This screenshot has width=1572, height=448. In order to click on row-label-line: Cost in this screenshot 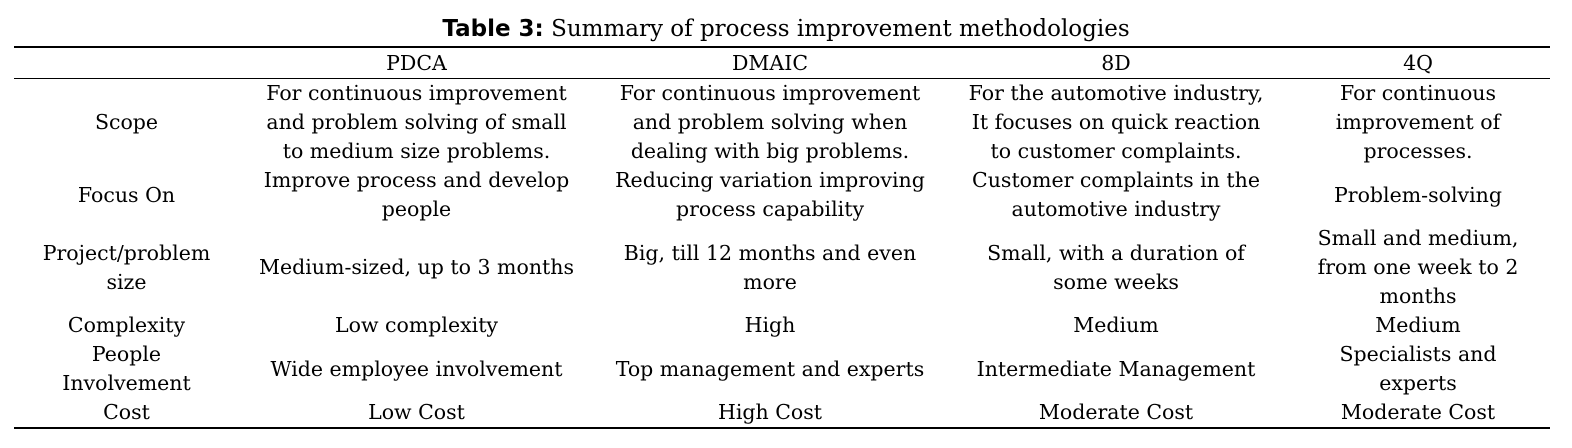, I will do `click(126, 412)`.